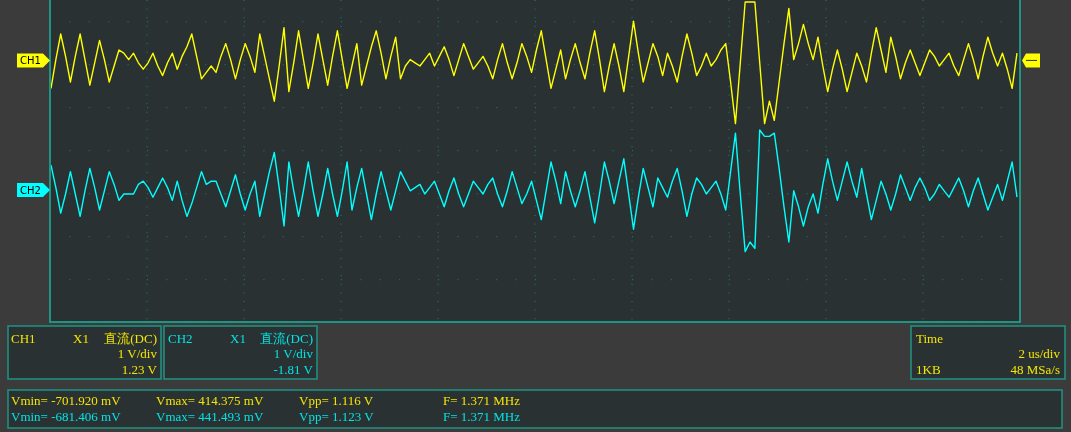  What do you see at coordinates (337, 416) in the screenshot?
I see `text: Vpp= 1.123 V` at bounding box center [337, 416].